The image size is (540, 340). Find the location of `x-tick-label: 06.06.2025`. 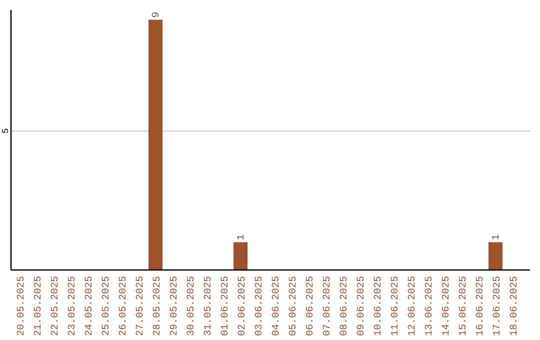

x-tick-label: 06.06.2025 is located at coordinates (311, 306).